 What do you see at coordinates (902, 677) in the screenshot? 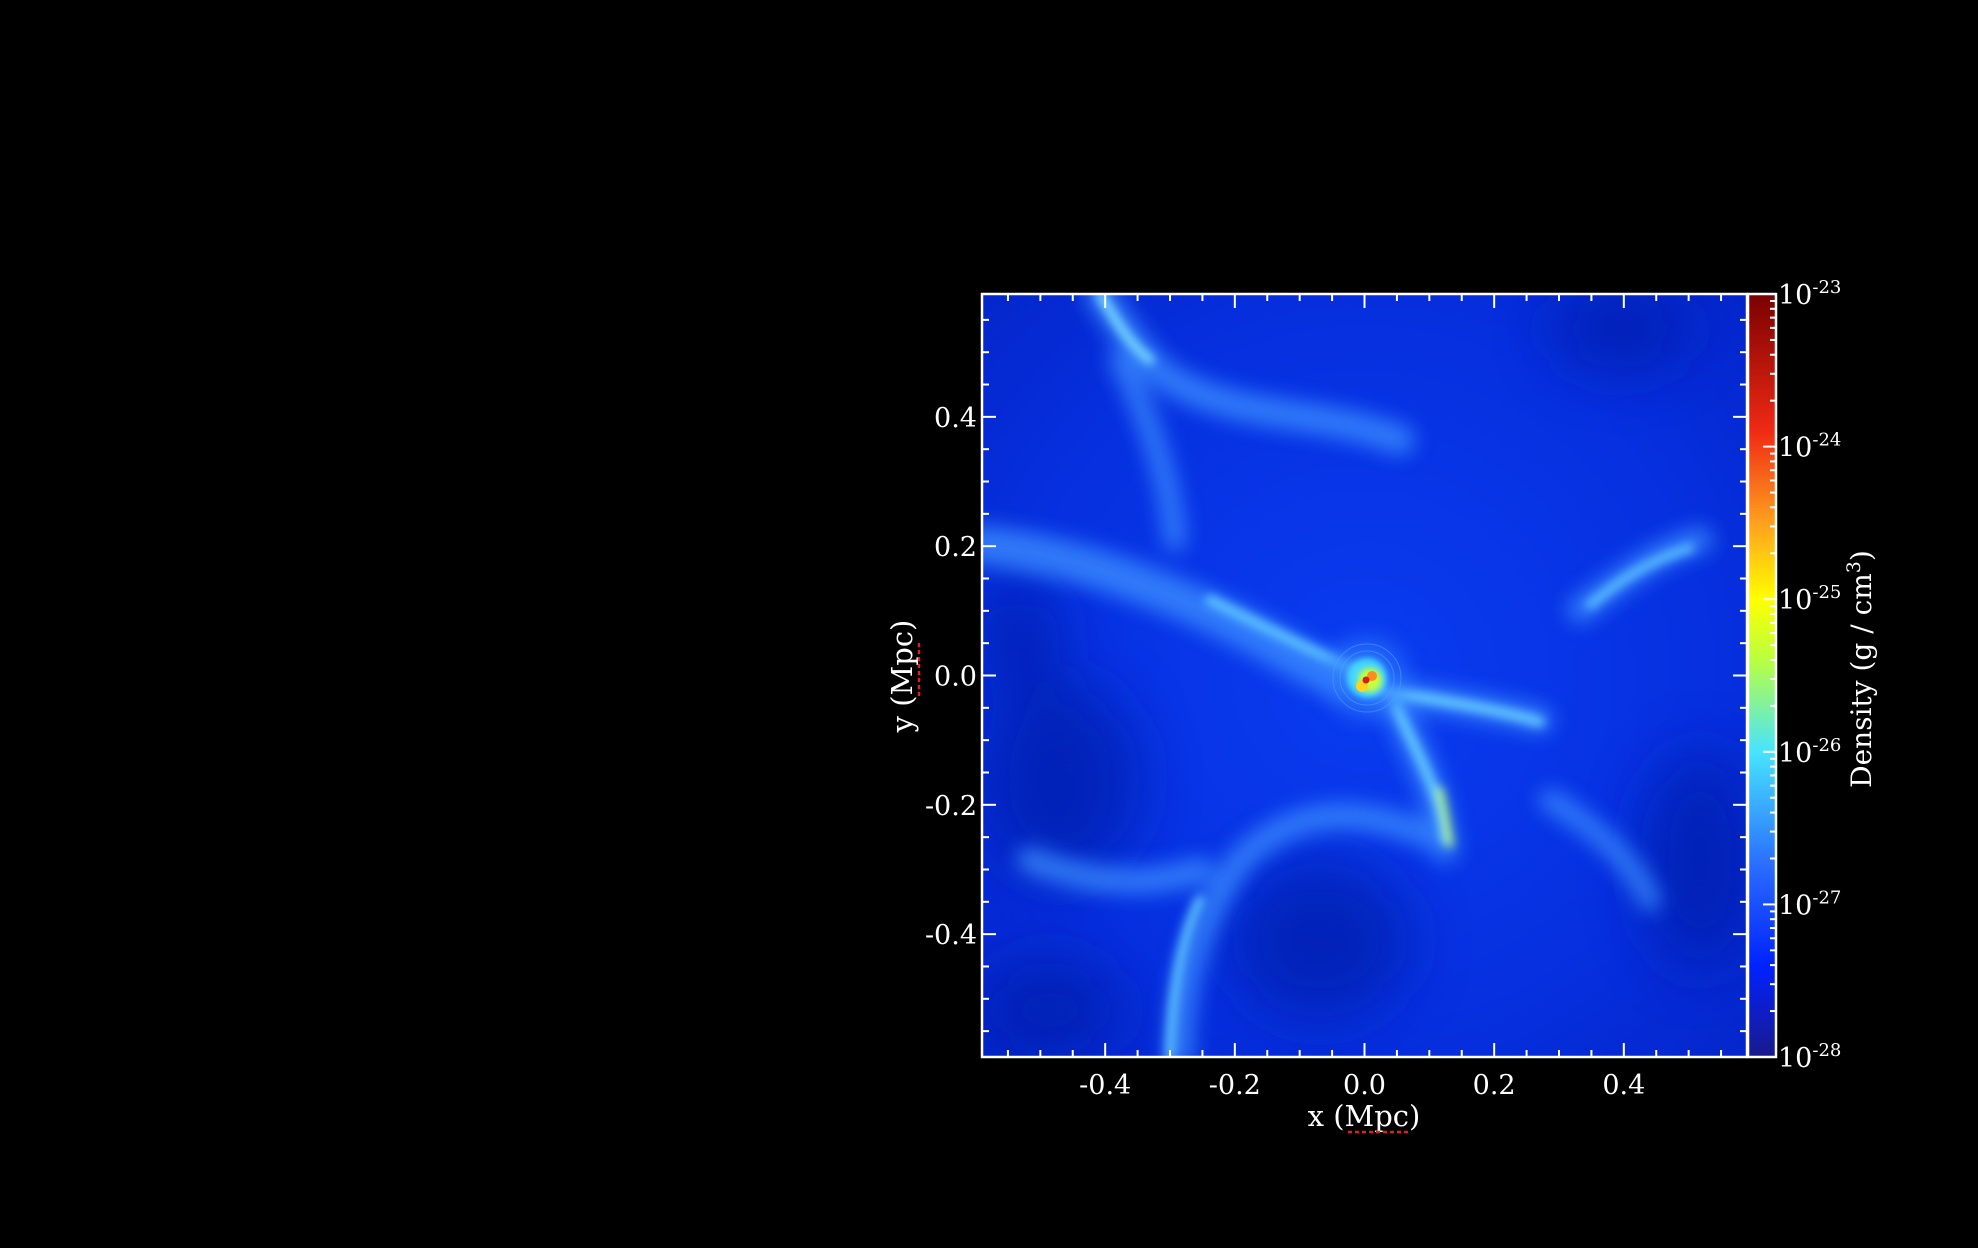
I see `y-axis-label: y (Mpc)` at bounding box center [902, 677].